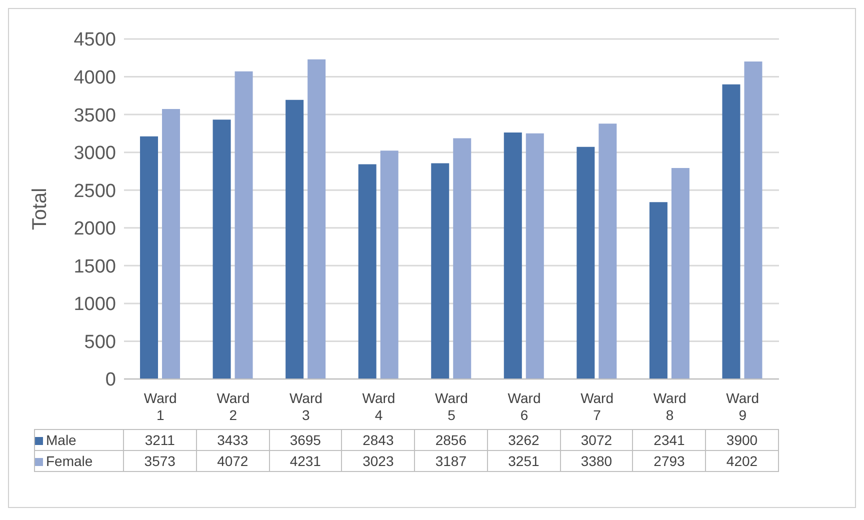  I want to click on data-label: 3380, so click(596, 461).